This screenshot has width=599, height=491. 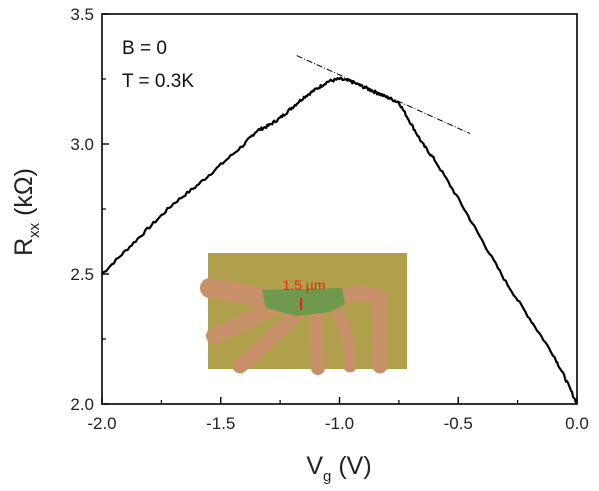 I want to click on x-tick-label: 0.0, so click(x=577, y=423).